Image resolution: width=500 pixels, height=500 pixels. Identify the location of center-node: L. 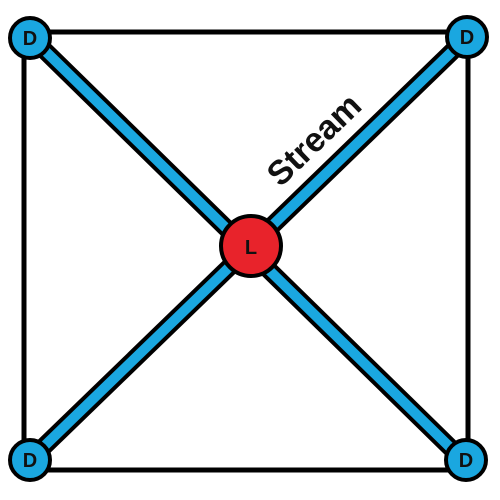
(251, 246).